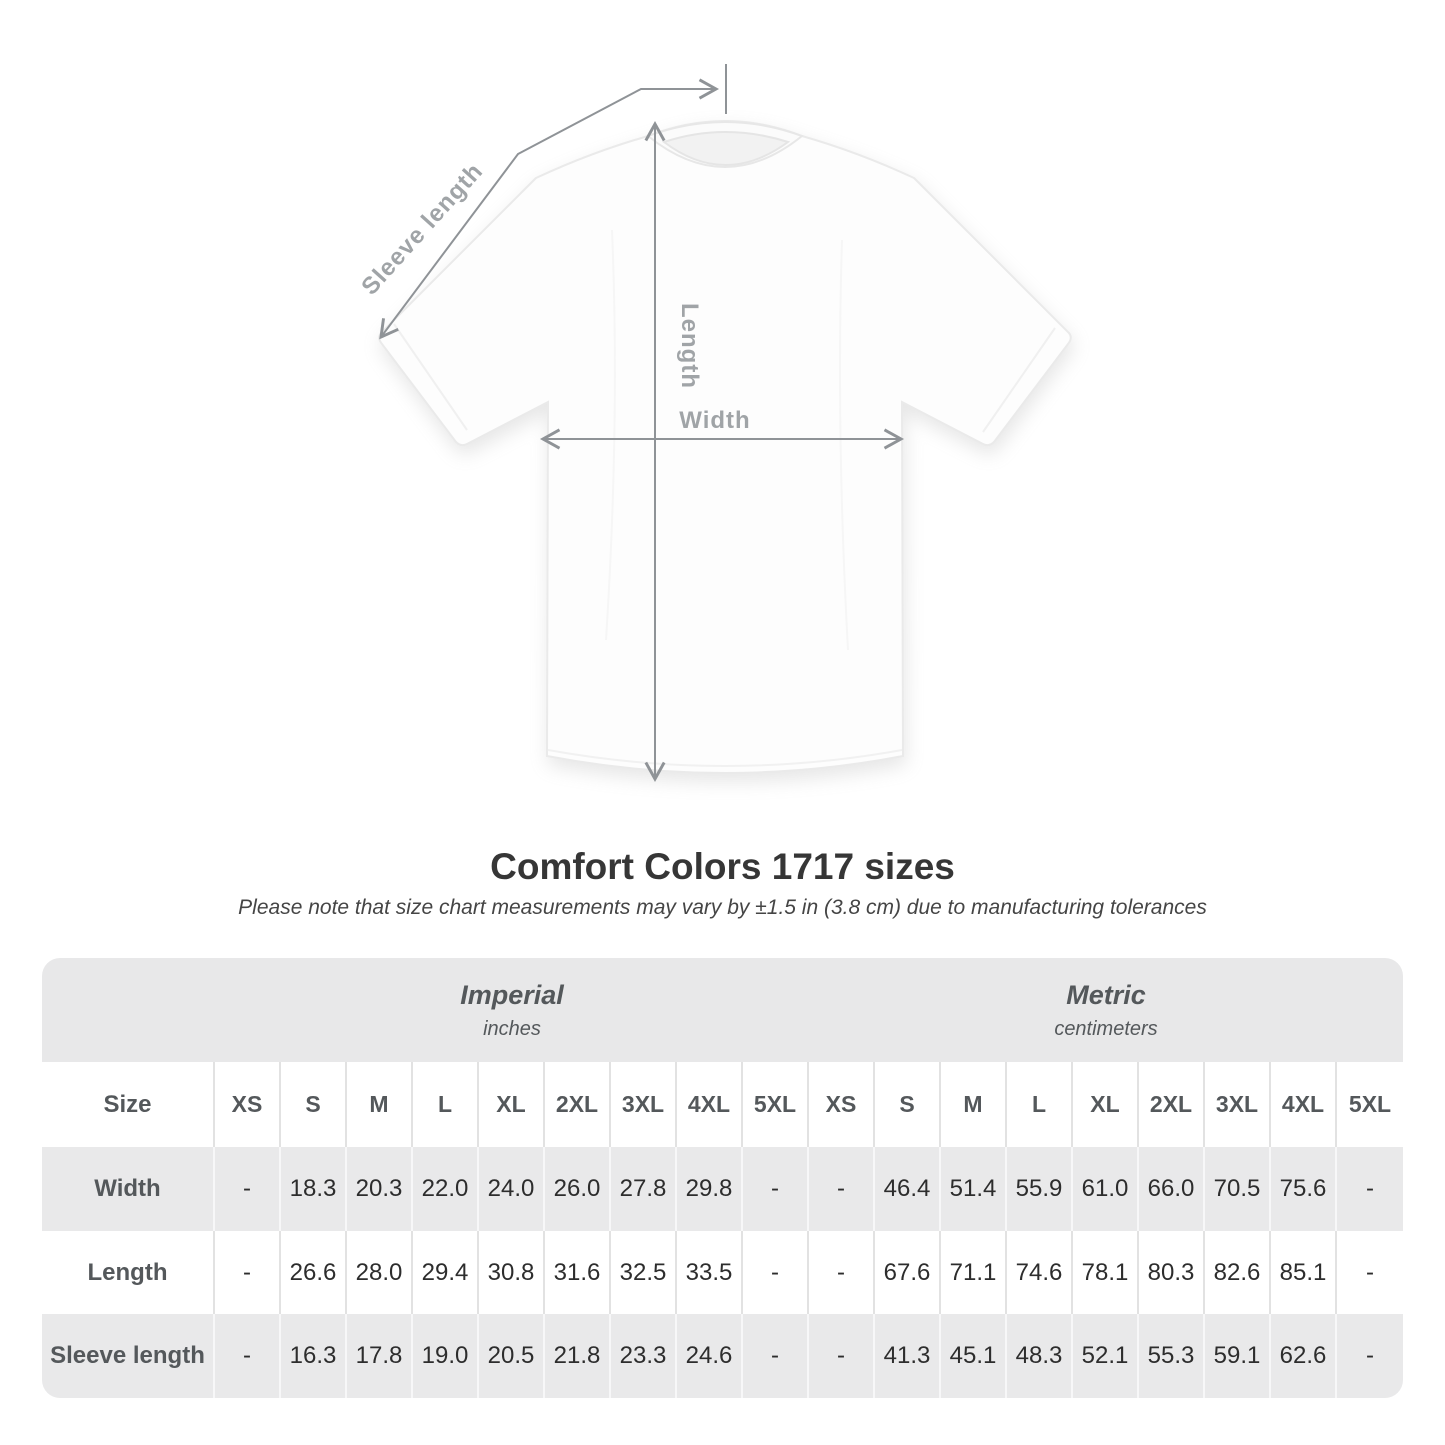  What do you see at coordinates (128, 1189) in the screenshot?
I see `row-label-width: Width` at bounding box center [128, 1189].